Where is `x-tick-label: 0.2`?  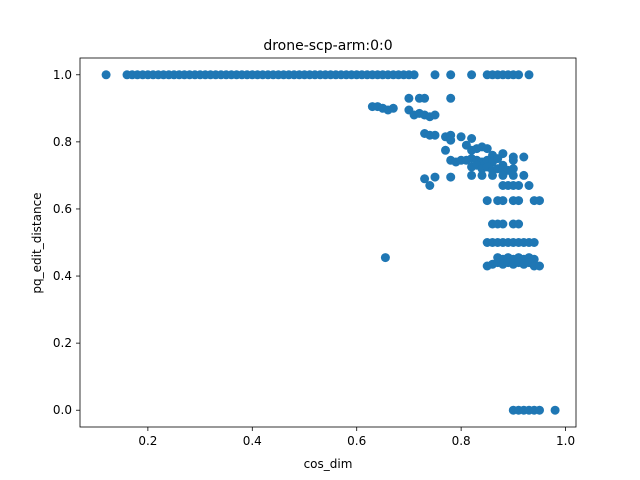 x-tick-label: 0.2 is located at coordinates (147, 441).